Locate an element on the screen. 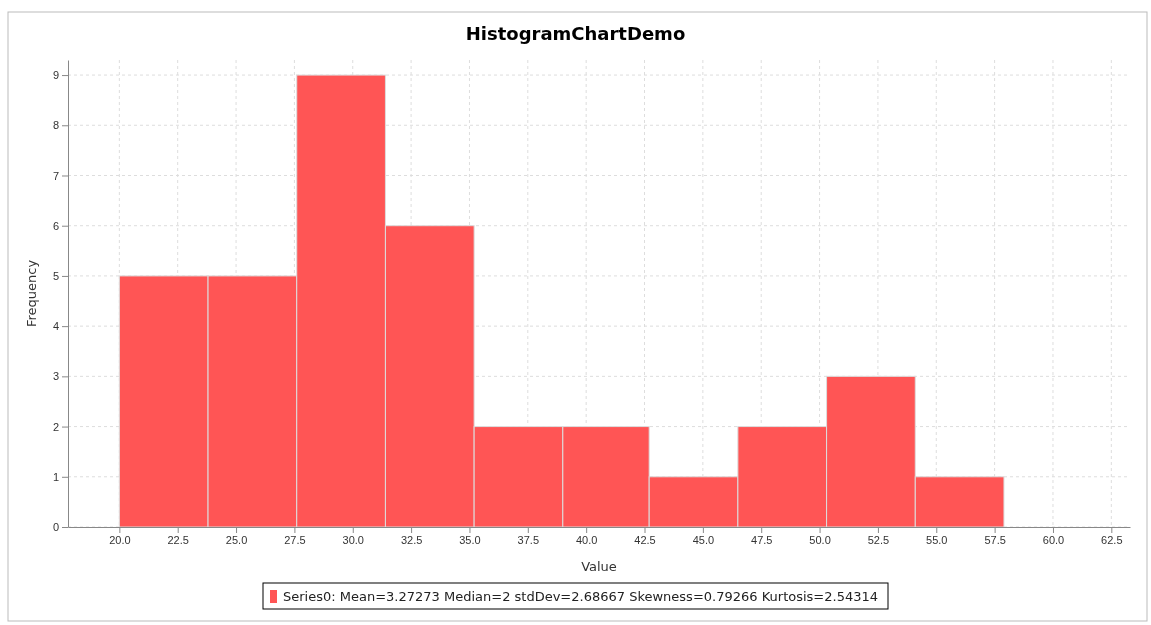 This screenshot has width=1151, height=625. x-tick-label: 20.0 is located at coordinates (120, 539).